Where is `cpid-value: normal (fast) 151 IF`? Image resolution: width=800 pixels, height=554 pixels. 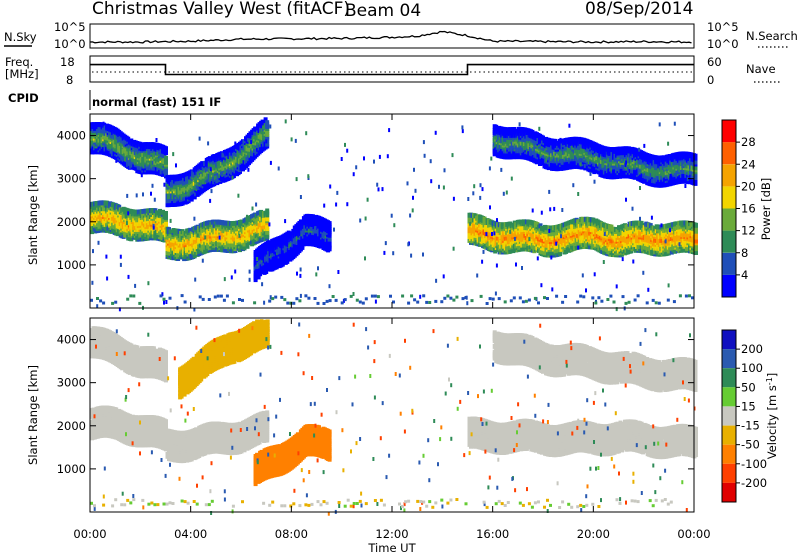
cpid-value: normal (fast) 151 IF is located at coordinates (156, 102).